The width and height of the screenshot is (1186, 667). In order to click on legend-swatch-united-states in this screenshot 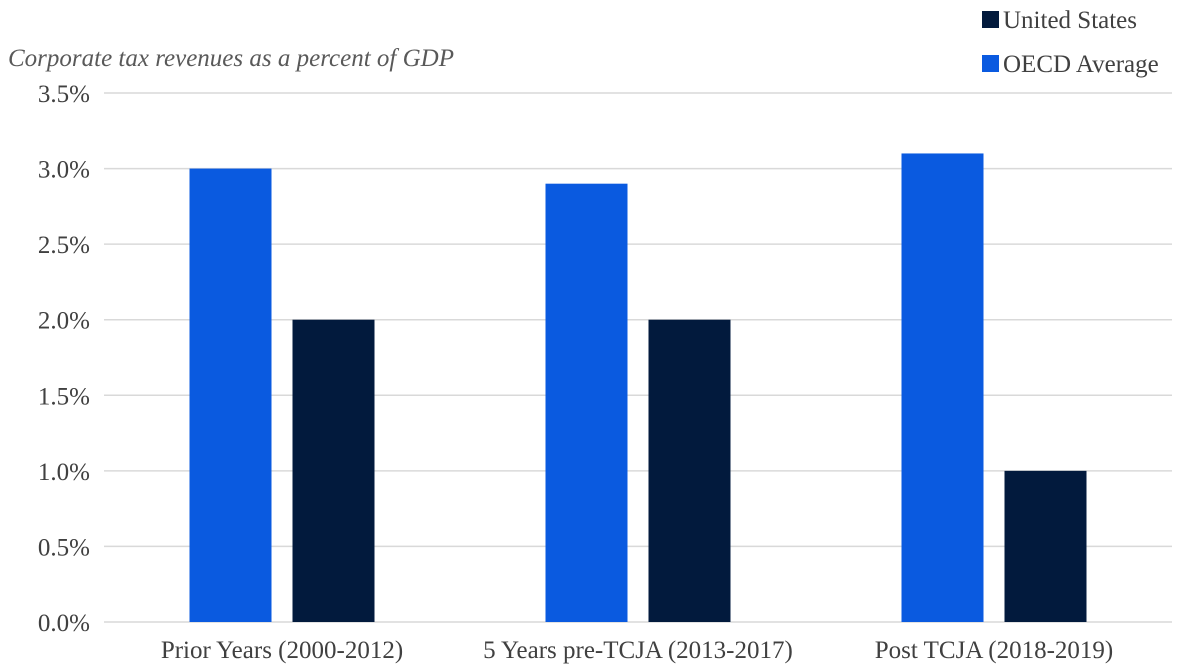, I will do `click(990, 19)`.